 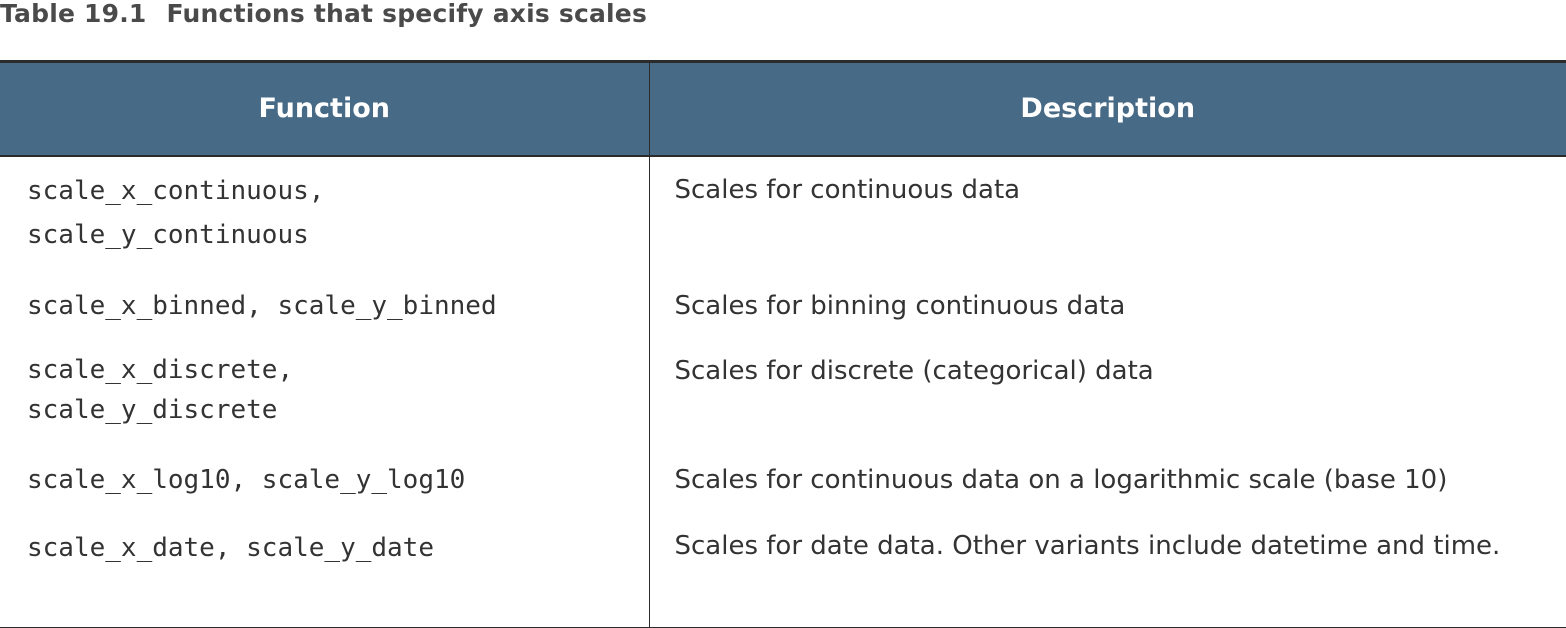 What do you see at coordinates (230, 547) in the screenshot?
I see `function-name: scale_x_date, scale_y_date` at bounding box center [230, 547].